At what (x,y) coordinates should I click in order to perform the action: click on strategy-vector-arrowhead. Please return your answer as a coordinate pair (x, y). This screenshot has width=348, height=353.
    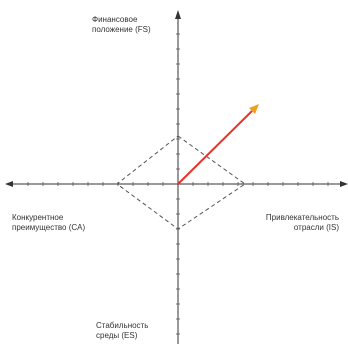
    Looking at the image, I should click on (254, 109).